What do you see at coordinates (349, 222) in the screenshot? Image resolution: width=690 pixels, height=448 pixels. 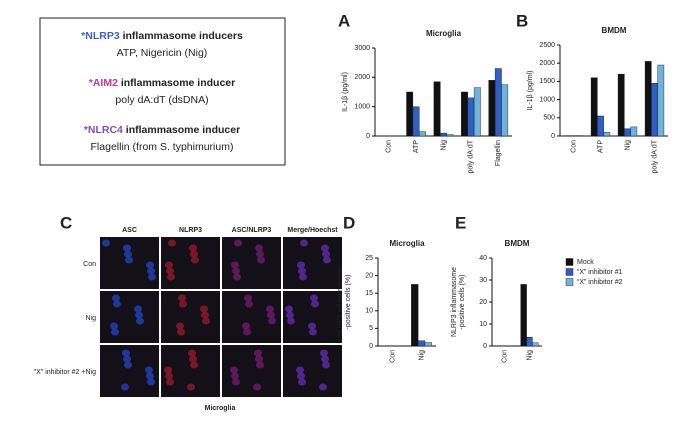 I see `panel-letter: D` at bounding box center [349, 222].